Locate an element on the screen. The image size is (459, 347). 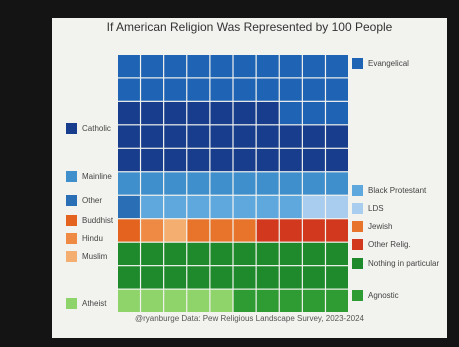
legend-other: Other is located at coordinates (84, 200).